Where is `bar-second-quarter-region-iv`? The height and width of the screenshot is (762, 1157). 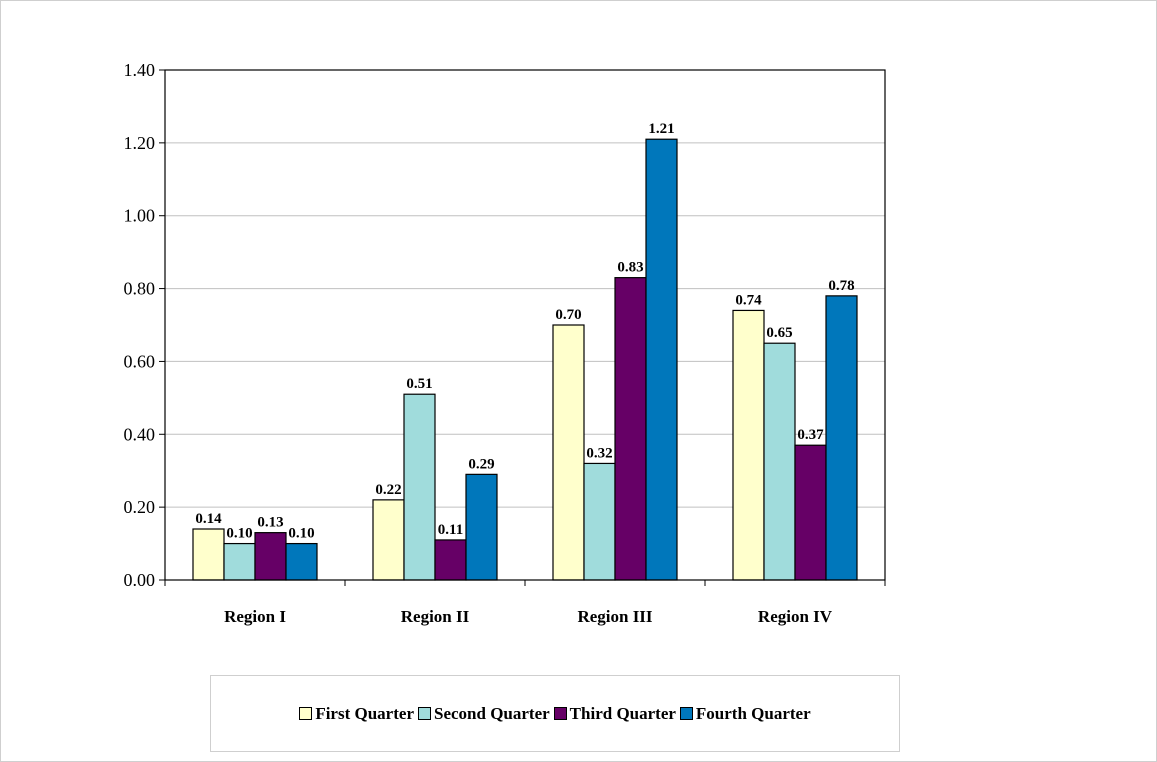 bar-second-quarter-region-iv is located at coordinates (779, 461).